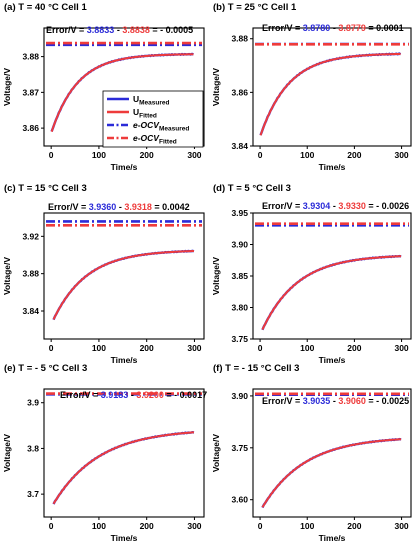  Describe the element at coordinates (385, 28) in the screenshot. I see `error-result: = 0.0001` at that location.